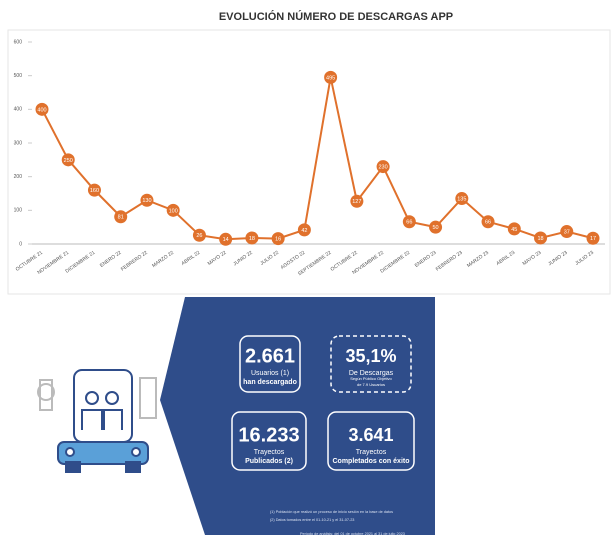 The image size is (616, 535). I want to click on x-tick-label: JUNIO 23, so click(558, 259).